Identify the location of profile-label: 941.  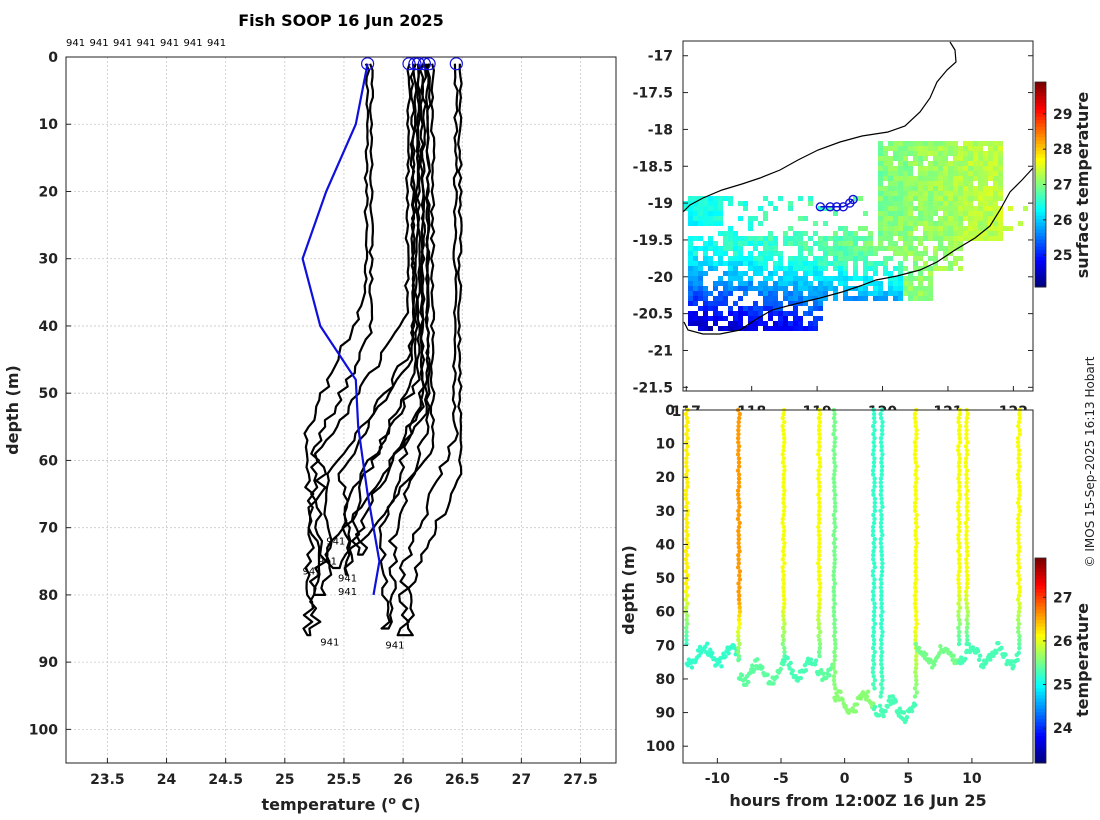
(329, 642).